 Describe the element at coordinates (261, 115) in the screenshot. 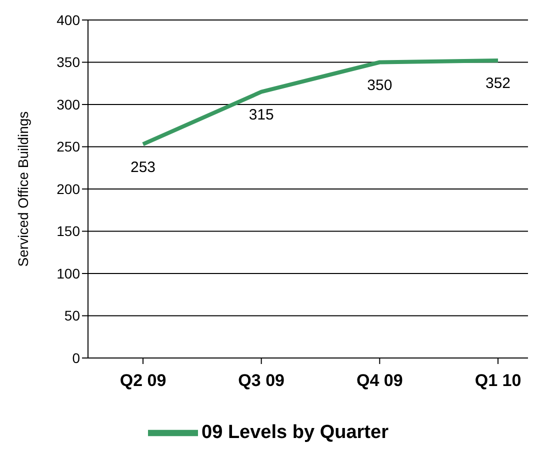

I see `data-label: 315` at that location.